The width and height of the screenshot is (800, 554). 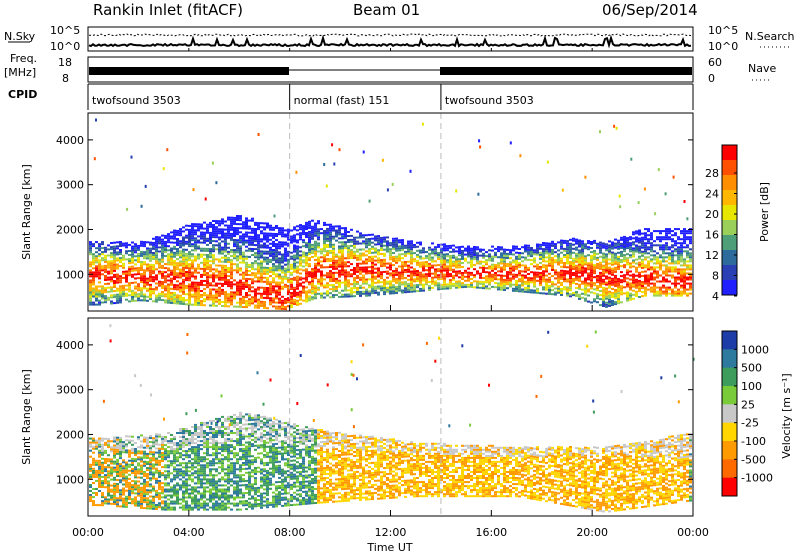 I want to click on nsky-tick-top: 10^5, so click(x=65, y=30).